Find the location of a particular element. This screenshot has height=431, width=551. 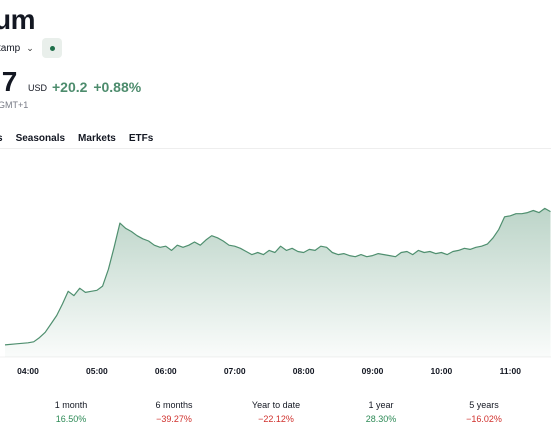

perf-value: 16.50% is located at coordinates (71, 419).